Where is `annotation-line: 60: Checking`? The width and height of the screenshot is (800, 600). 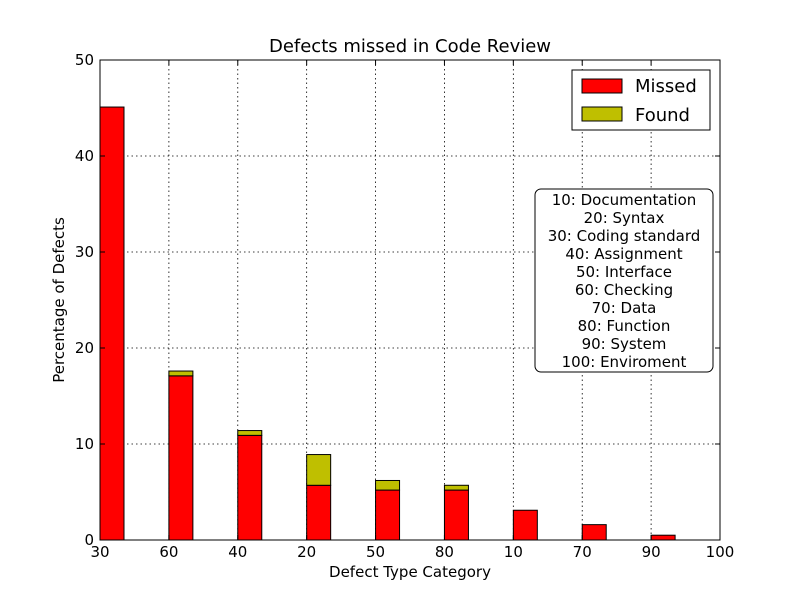
annotation-line: 60: Checking is located at coordinates (624, 290).